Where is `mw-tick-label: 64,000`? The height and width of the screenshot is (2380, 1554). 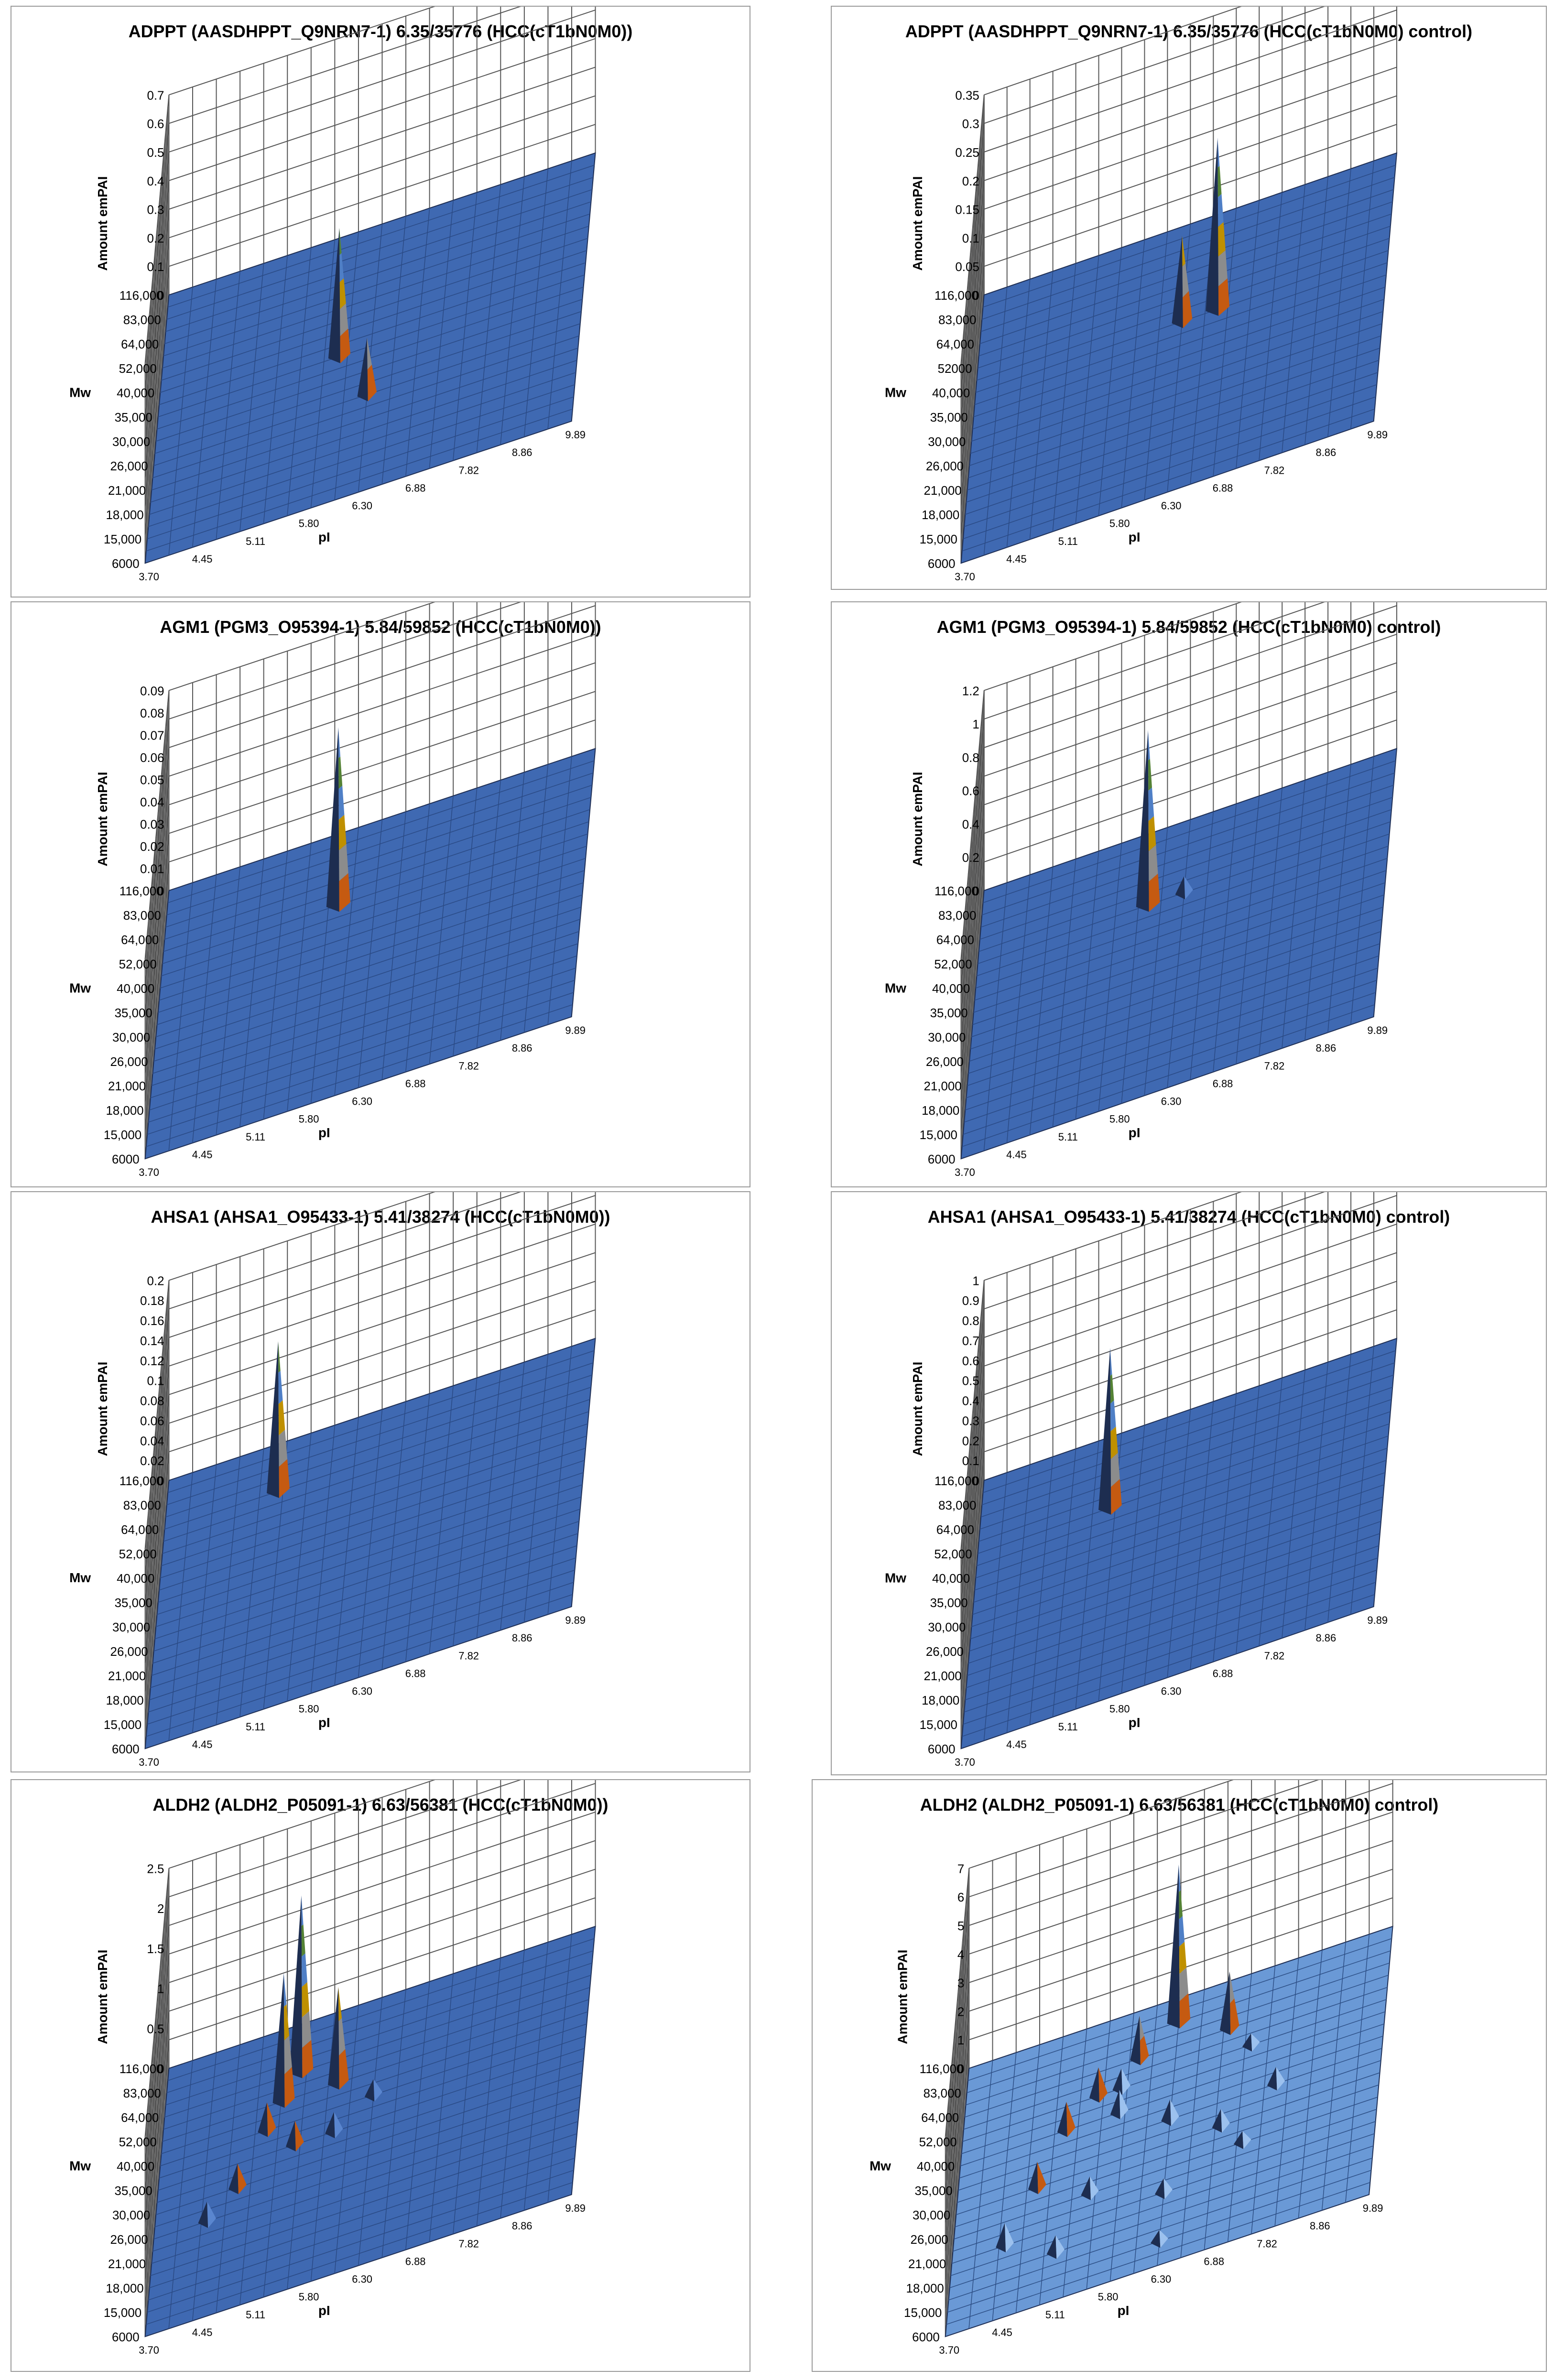 mw-tick-label: 64,000 is located at coordinates (140, 940).